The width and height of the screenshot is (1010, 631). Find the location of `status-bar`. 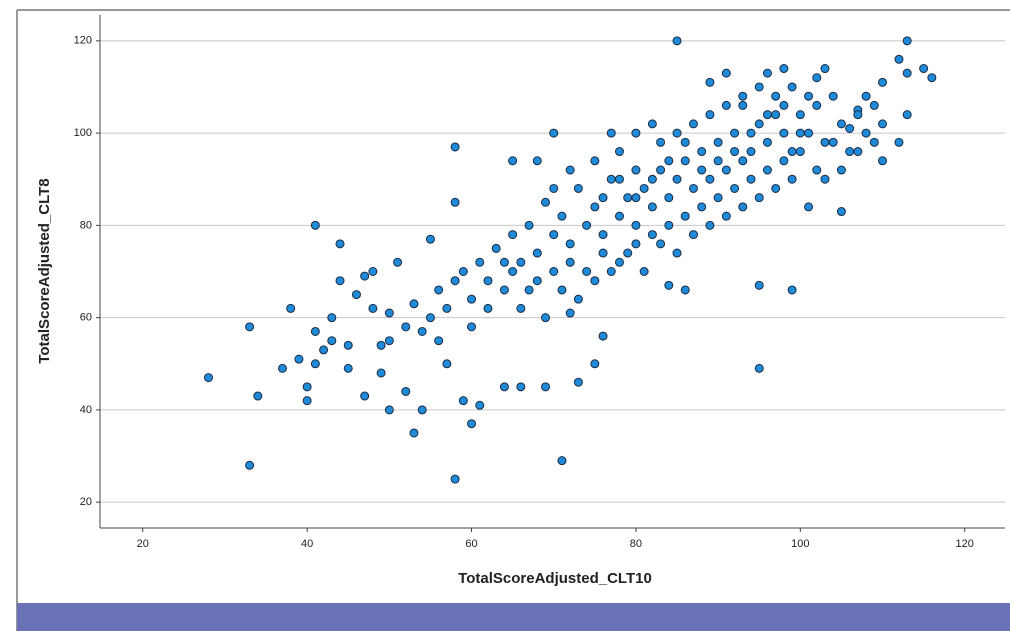

status-bar is located at coordinates (513, 617).